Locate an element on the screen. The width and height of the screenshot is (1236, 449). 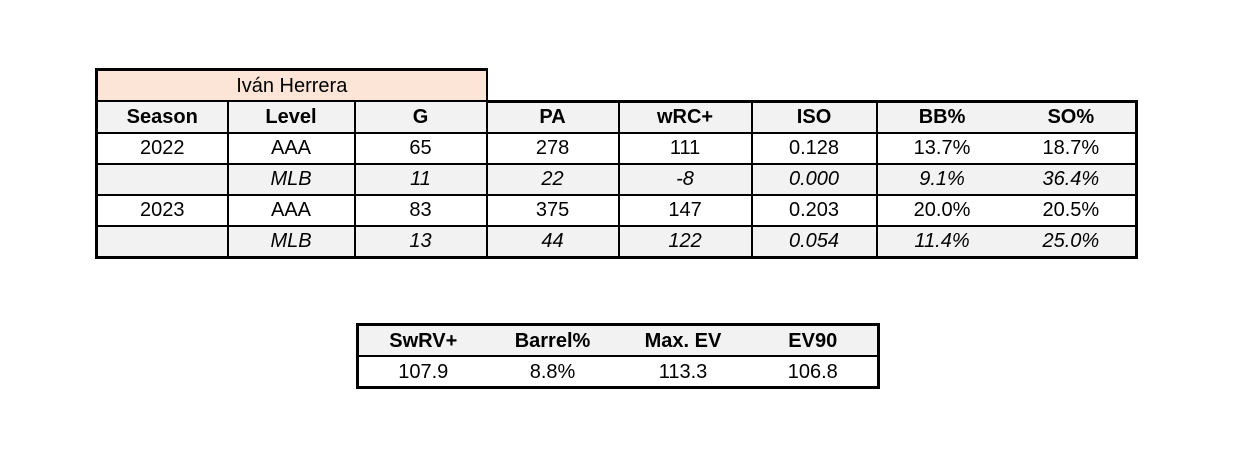
cell-wrc-plus: 111 is located at coordinates (685, 148).